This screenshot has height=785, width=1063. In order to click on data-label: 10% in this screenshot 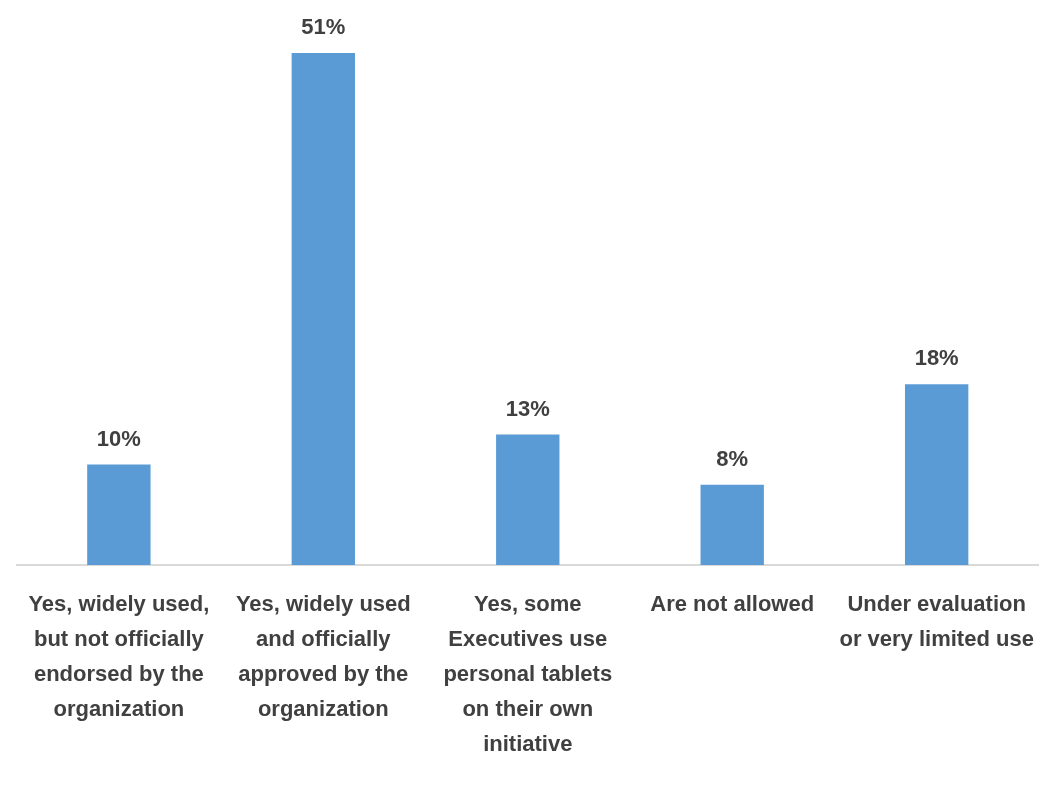, I will do `click(118, 438)`.